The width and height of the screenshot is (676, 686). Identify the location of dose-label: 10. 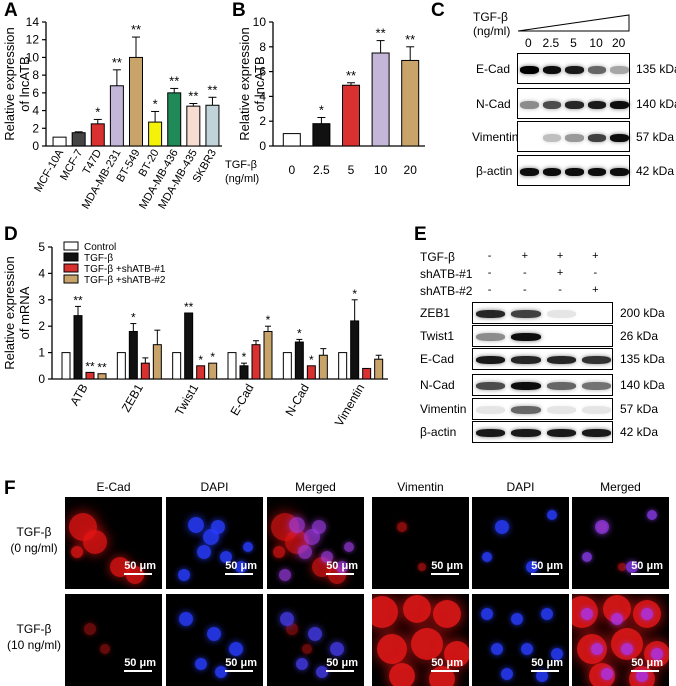
(596, 43).